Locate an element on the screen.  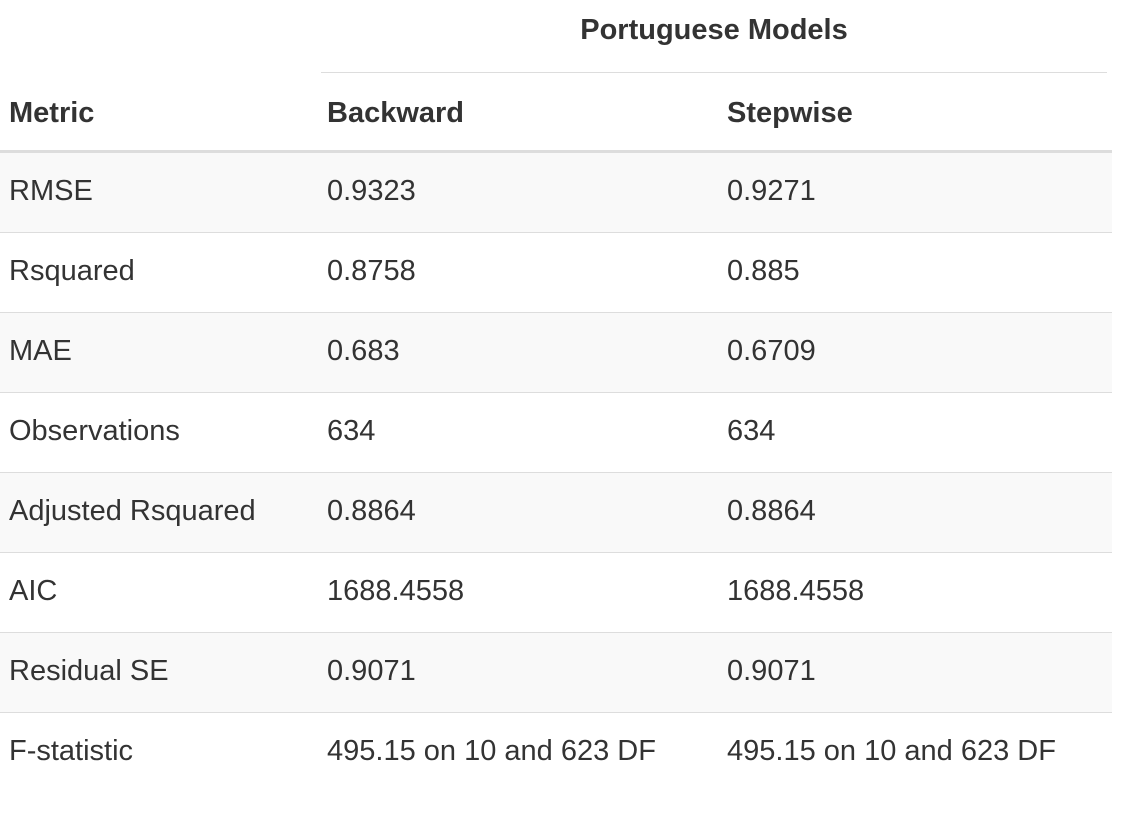
backward-cell: 0.9071 is located at coordinates (371, 671).